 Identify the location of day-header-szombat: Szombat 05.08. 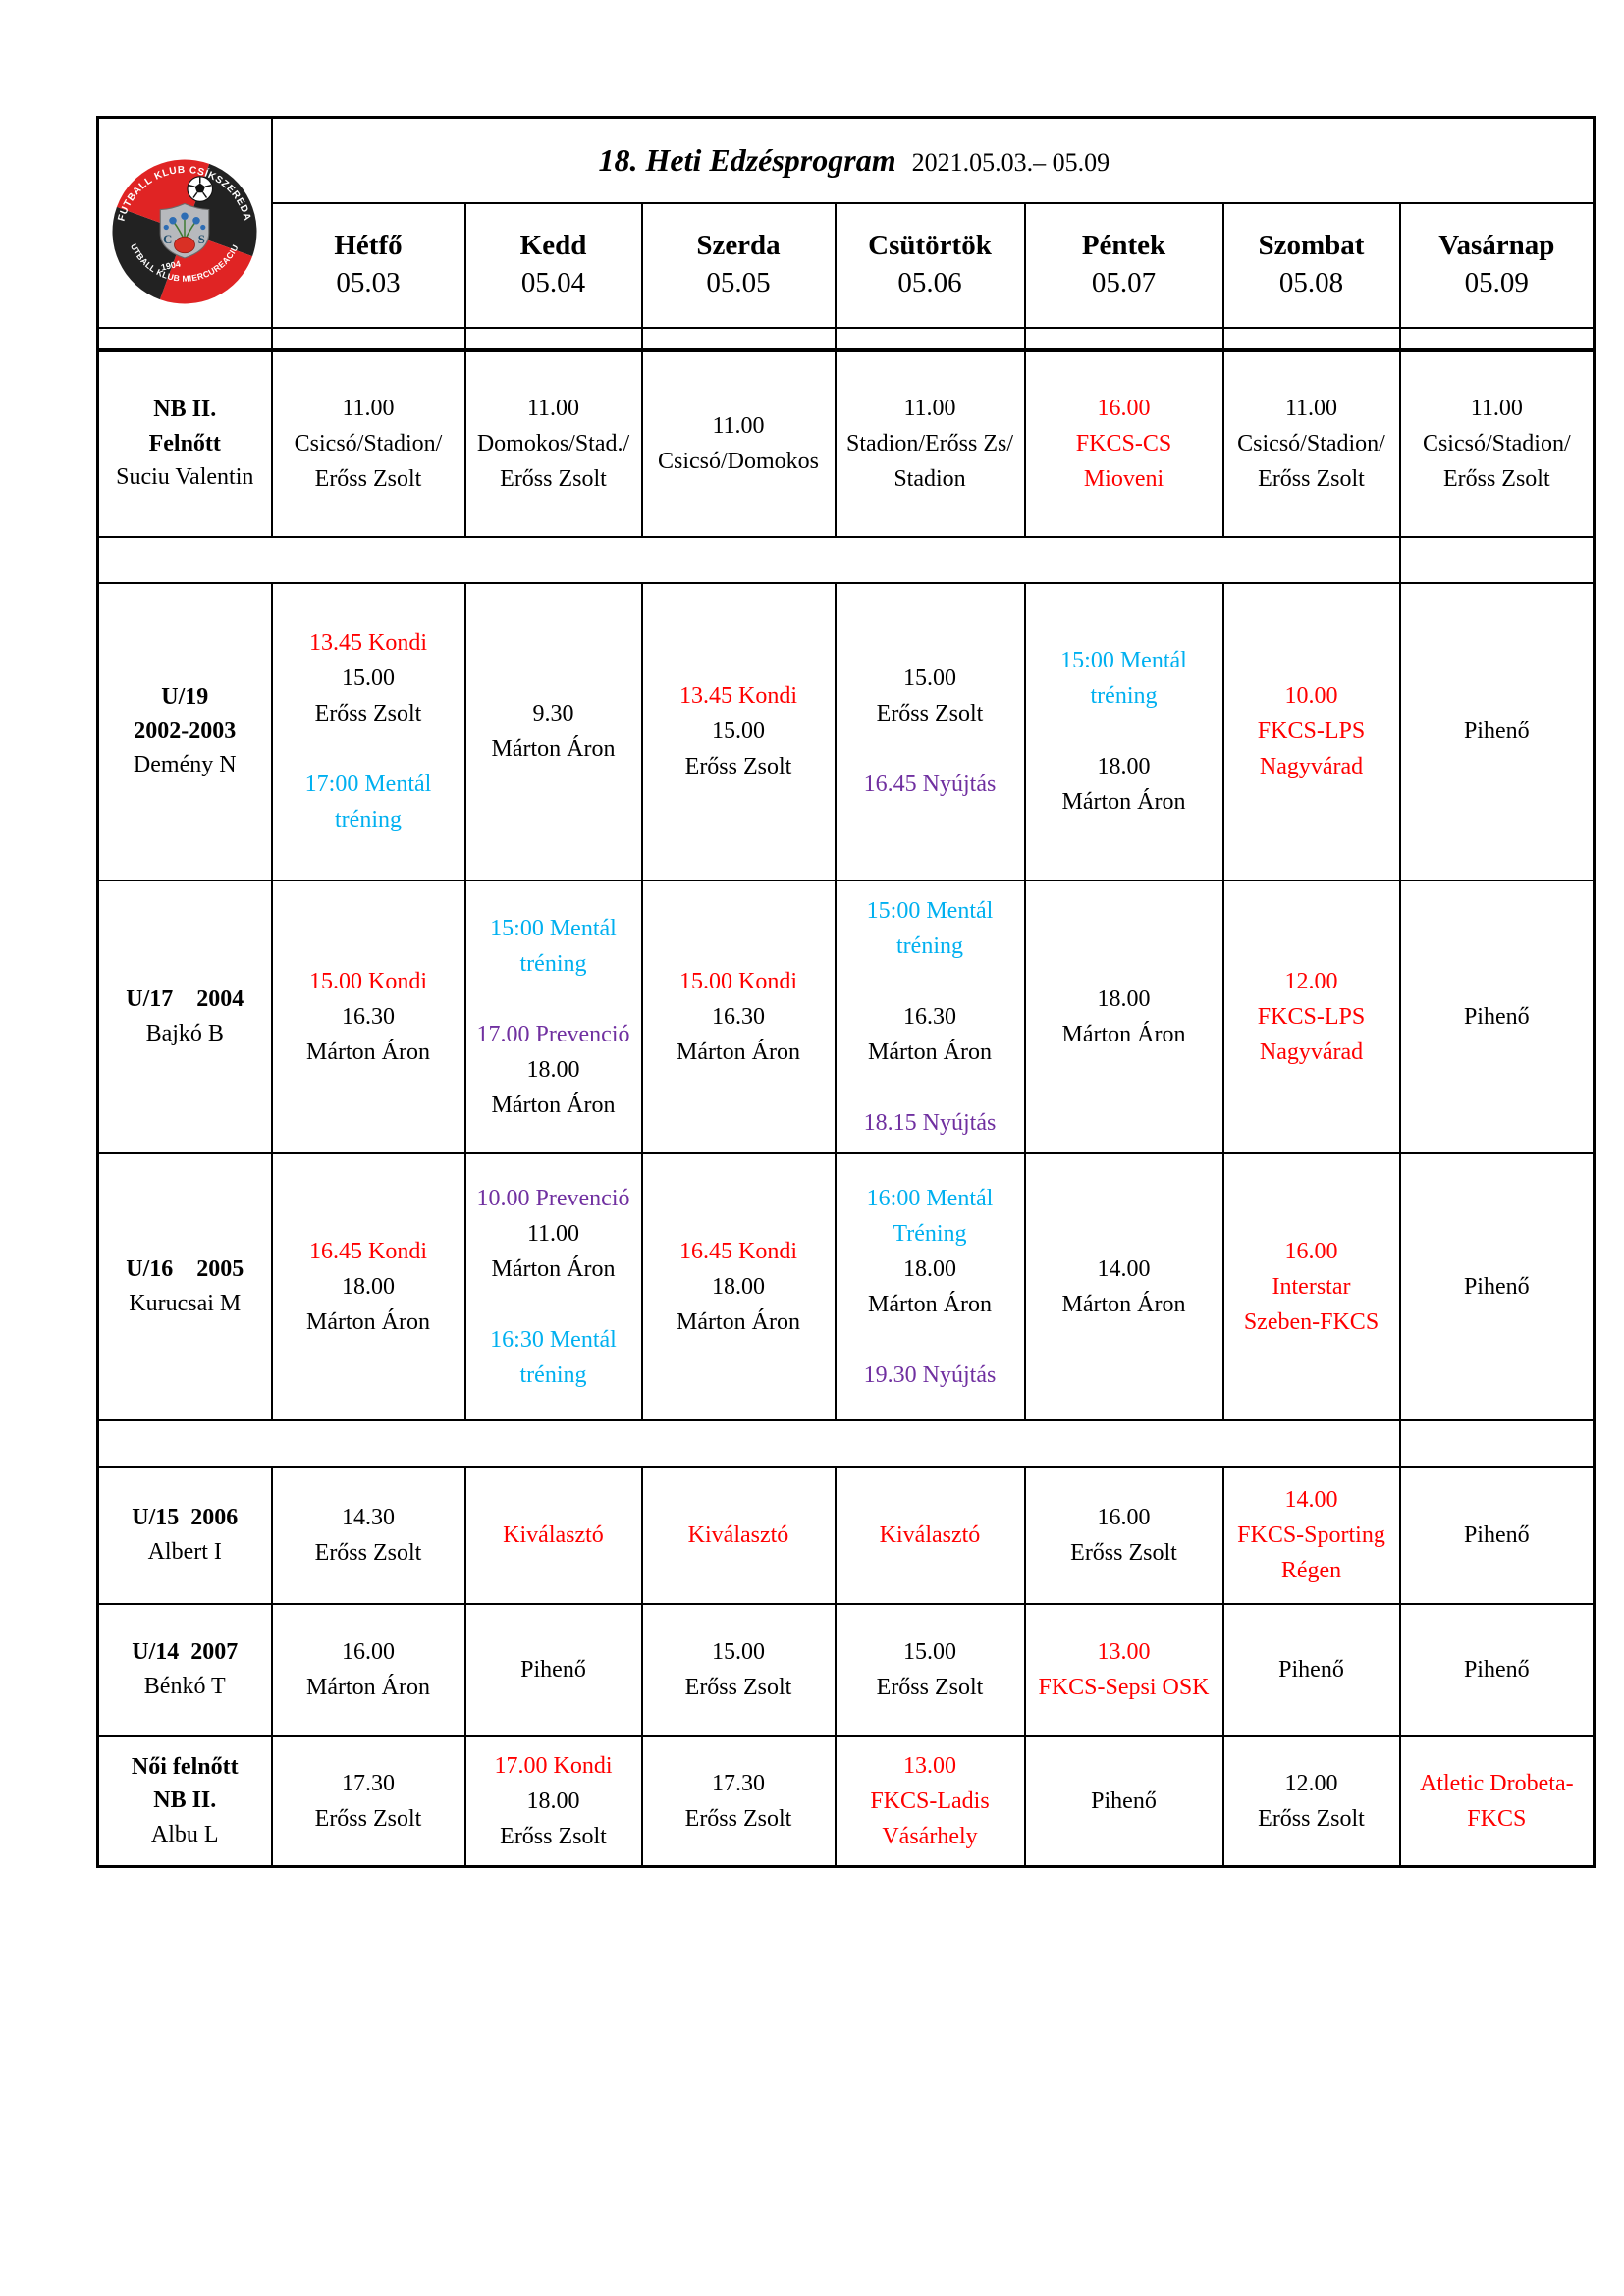
(1311, 265).